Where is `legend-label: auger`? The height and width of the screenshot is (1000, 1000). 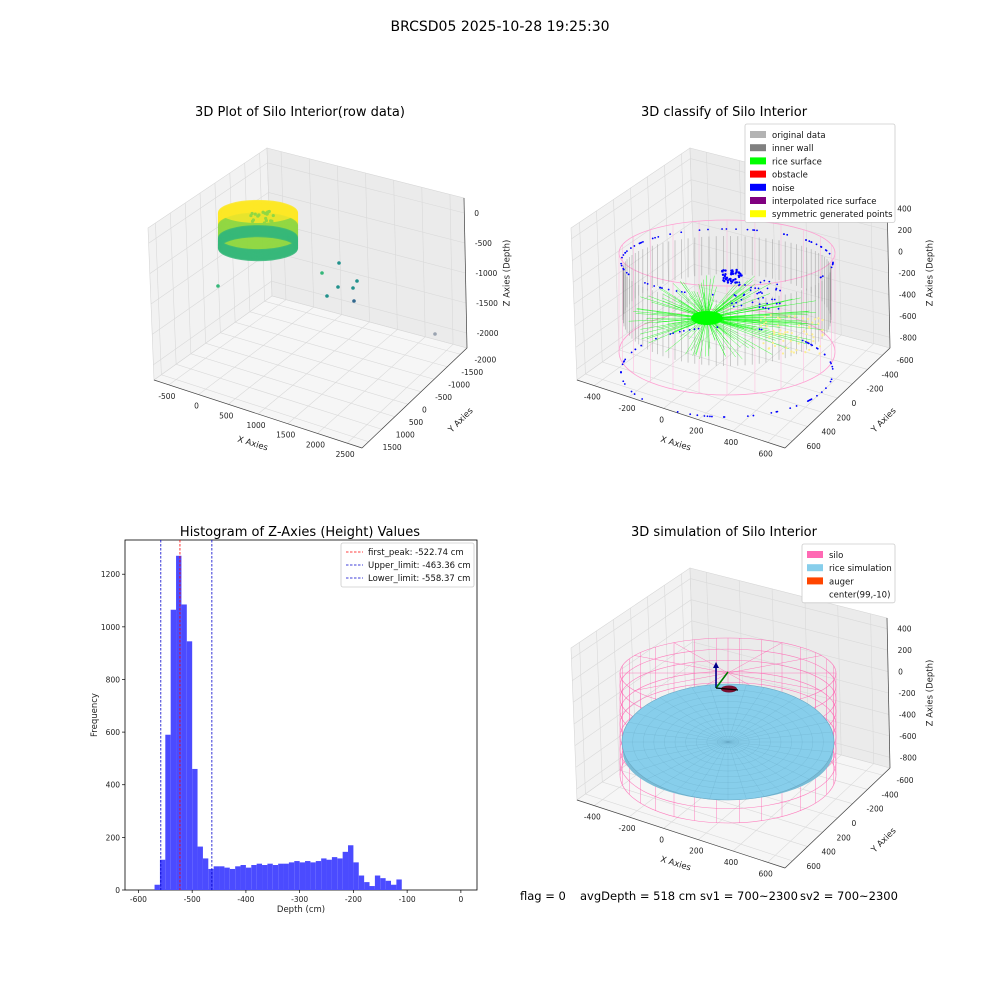
legend-label: auger is located at coordinates (841, 582).